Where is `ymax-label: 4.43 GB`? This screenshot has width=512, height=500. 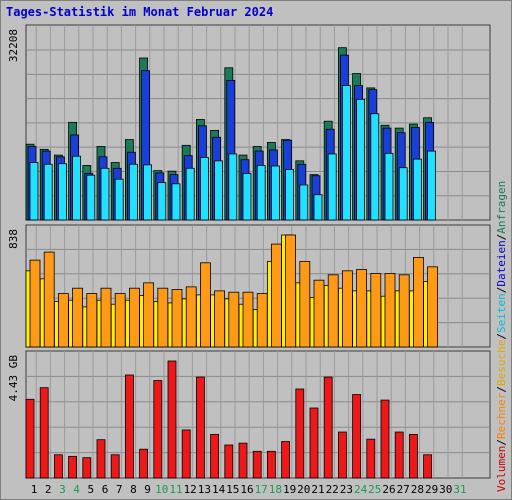 ymax-label: 4.43 GB is located at coordinates (13, 378).